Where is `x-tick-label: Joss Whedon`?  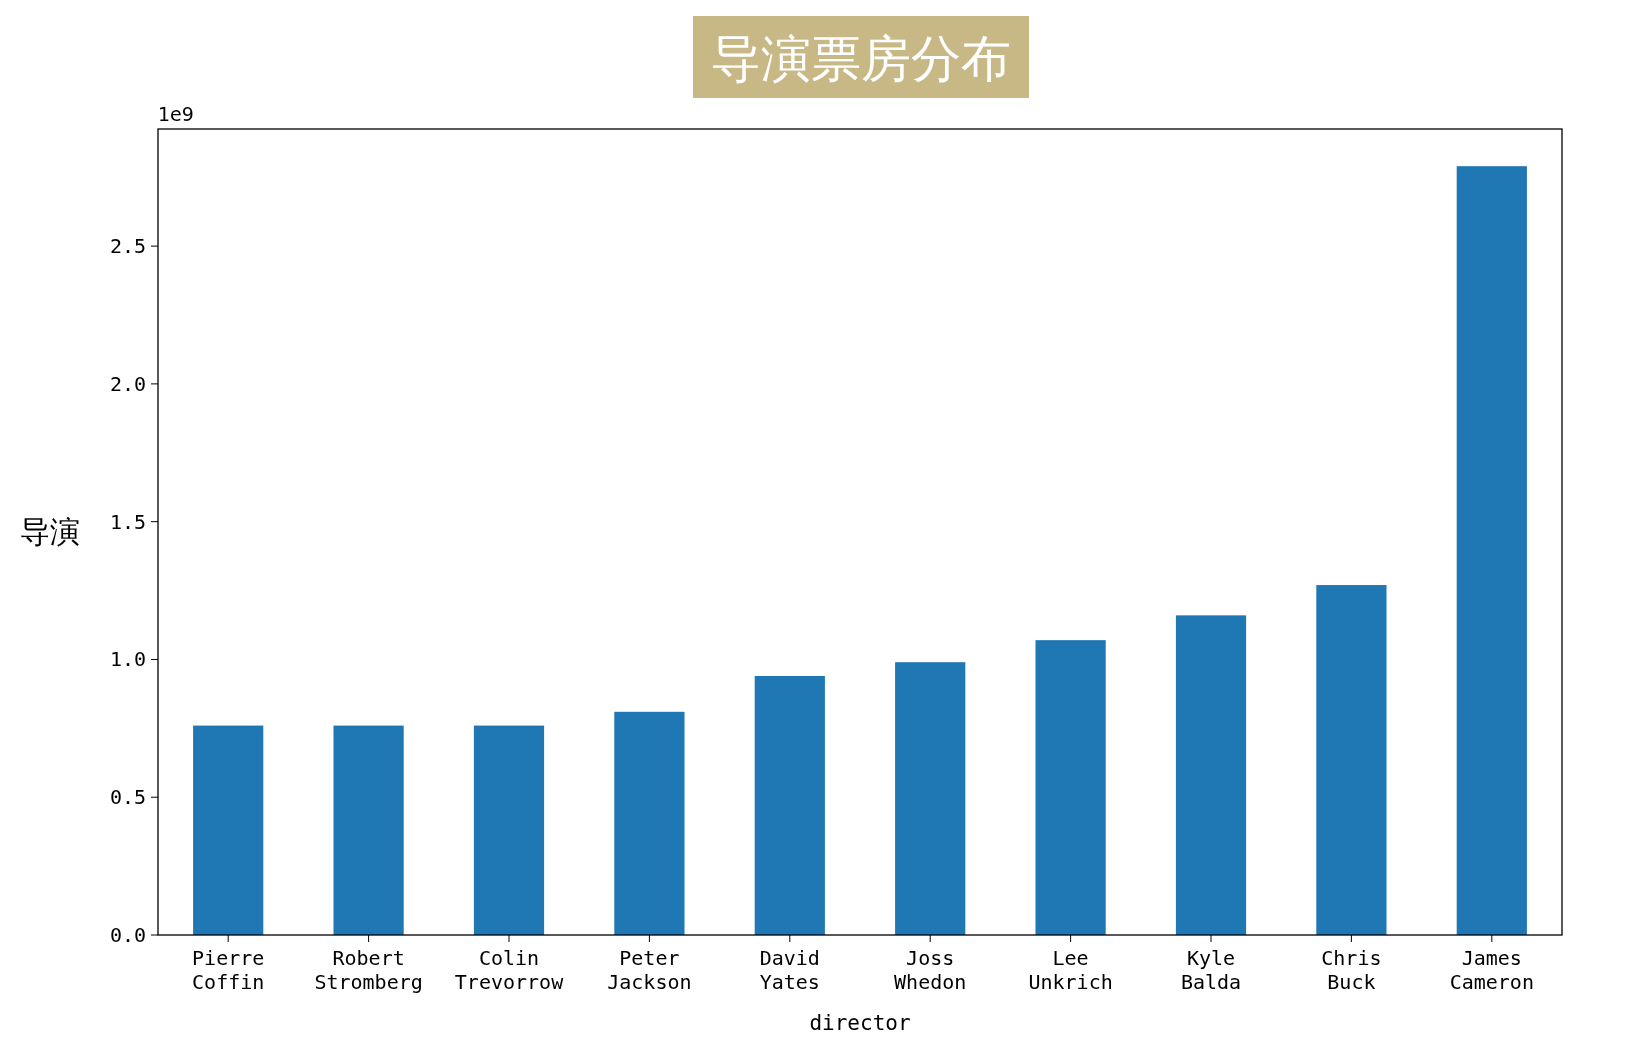 x-tick-label: Joss Whedon is located at coordinates (930, 970).